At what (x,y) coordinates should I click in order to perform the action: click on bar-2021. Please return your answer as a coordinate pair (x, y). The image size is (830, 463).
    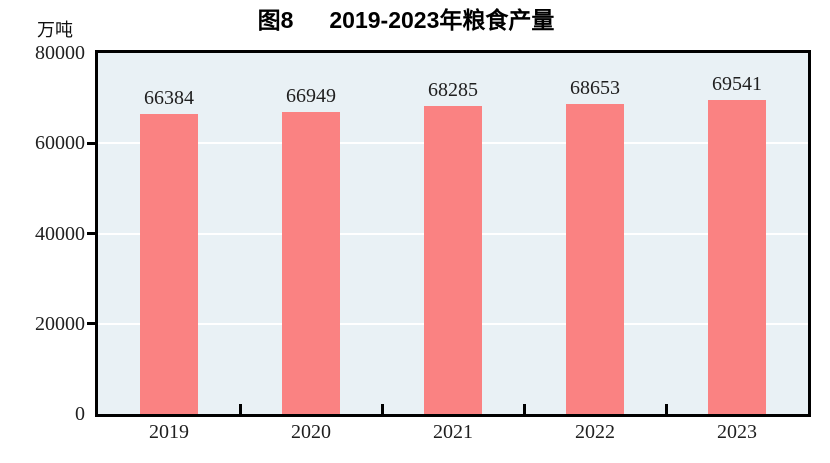
    Looking at the image, I should click on (453, 260).